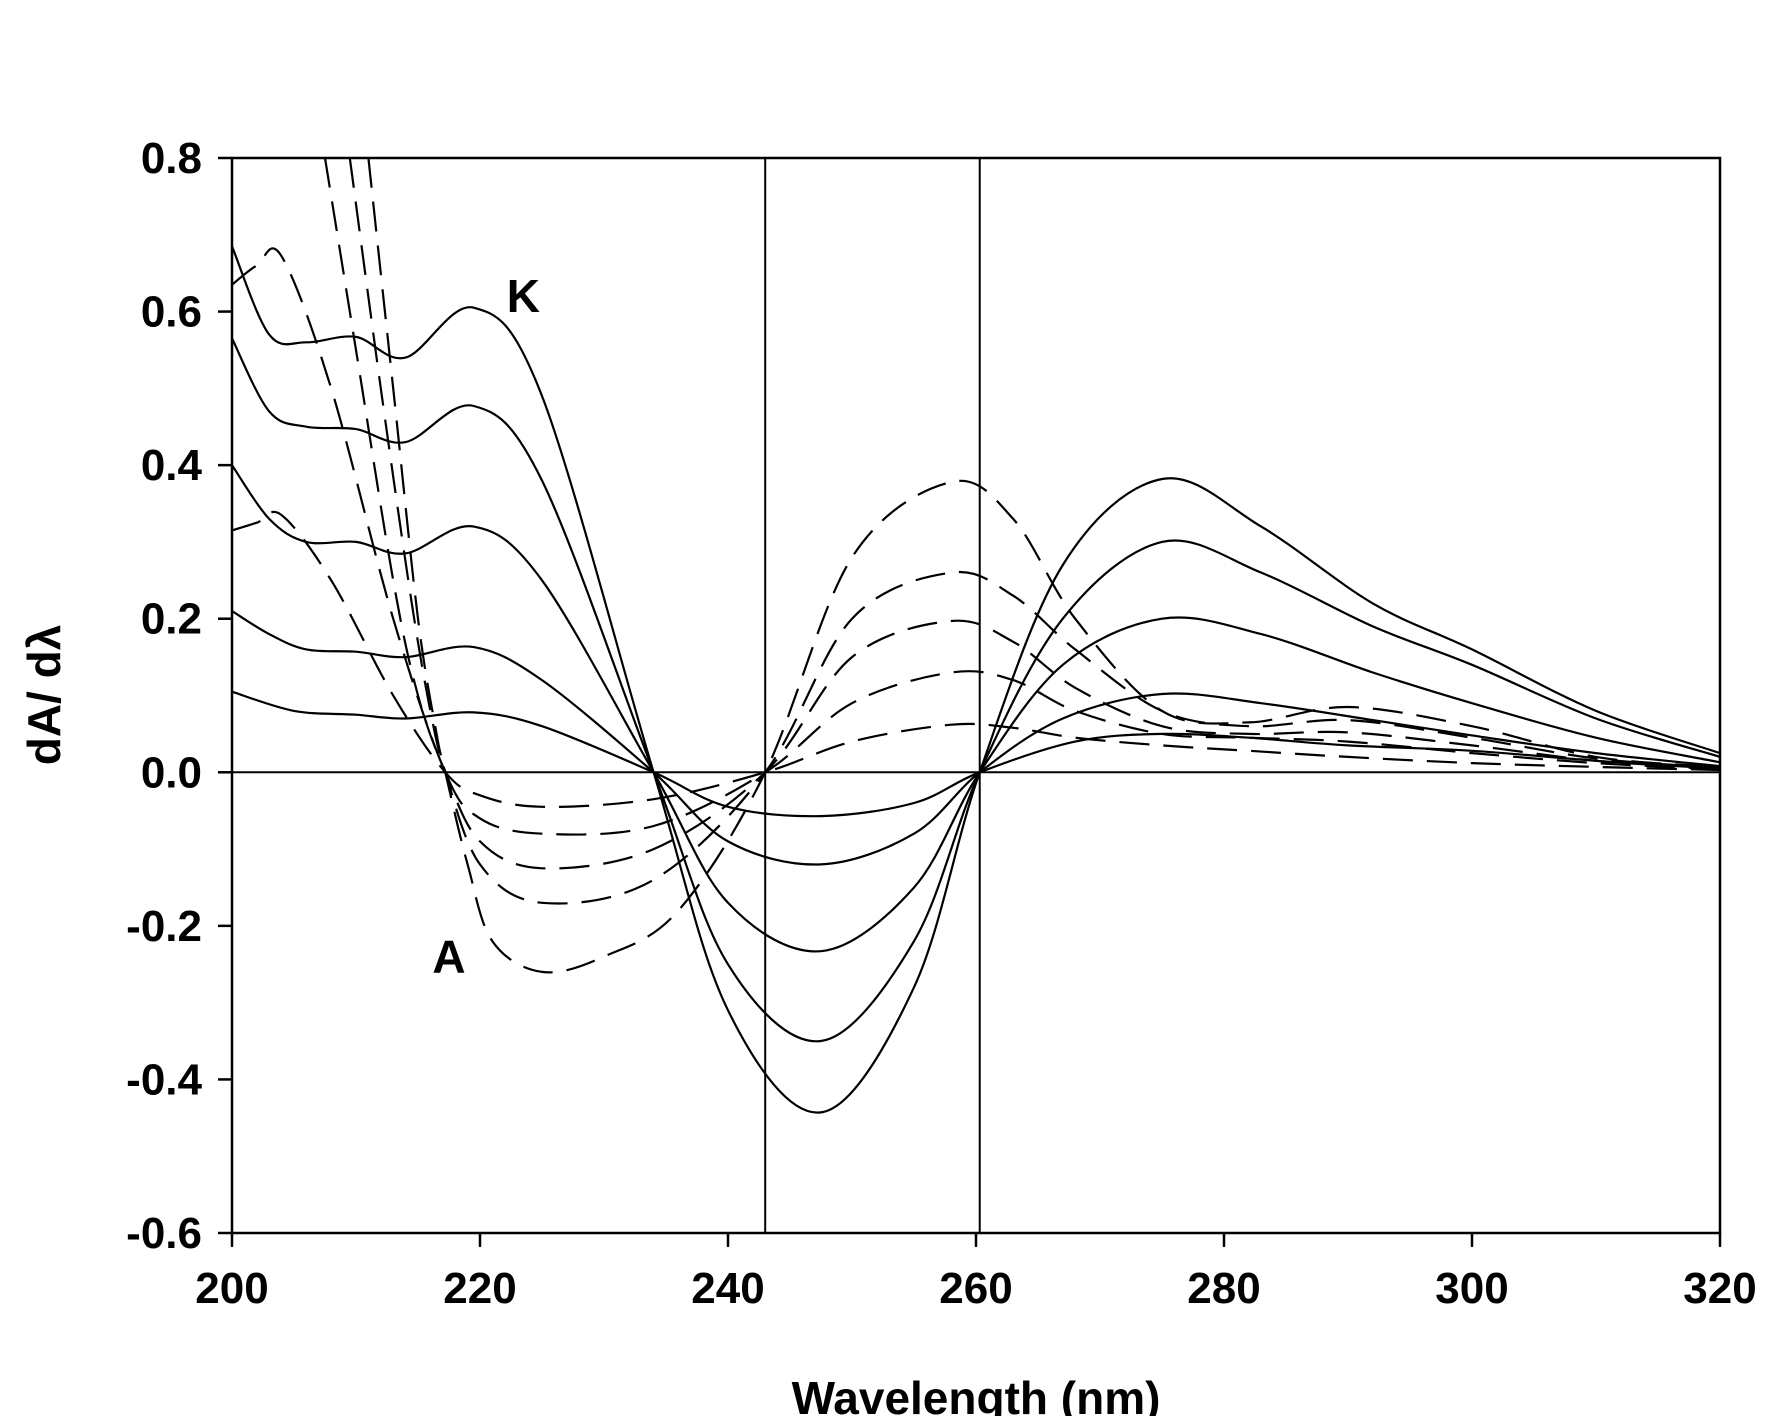  Describe the element at coordinates (727, 1288) in the screenshot. I see `x-tick-label: 240` at that location.